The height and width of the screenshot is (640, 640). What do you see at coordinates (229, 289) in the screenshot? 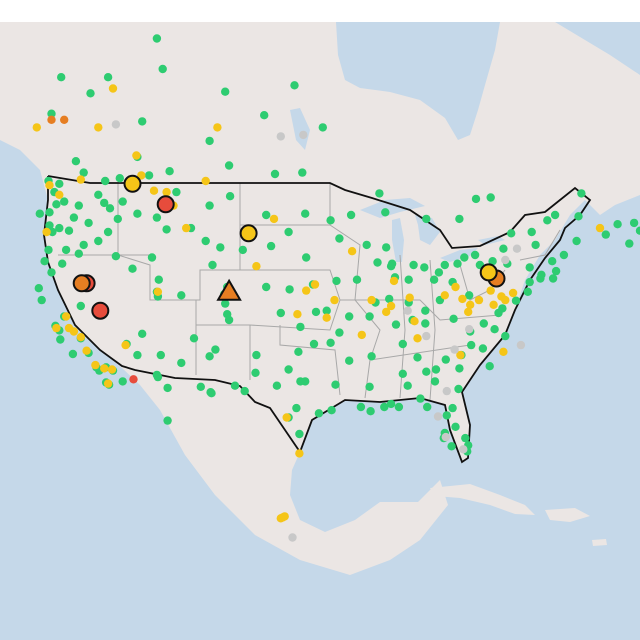
I see `highlighted-triangle-marker-unhealthy-sensitive` at bounding box center [229, 289].